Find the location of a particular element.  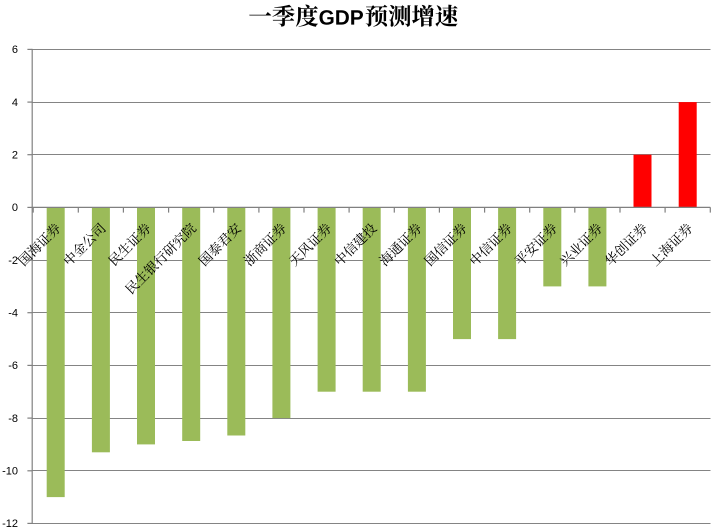

svg-text: -2 is located at coordinates (13, 261).